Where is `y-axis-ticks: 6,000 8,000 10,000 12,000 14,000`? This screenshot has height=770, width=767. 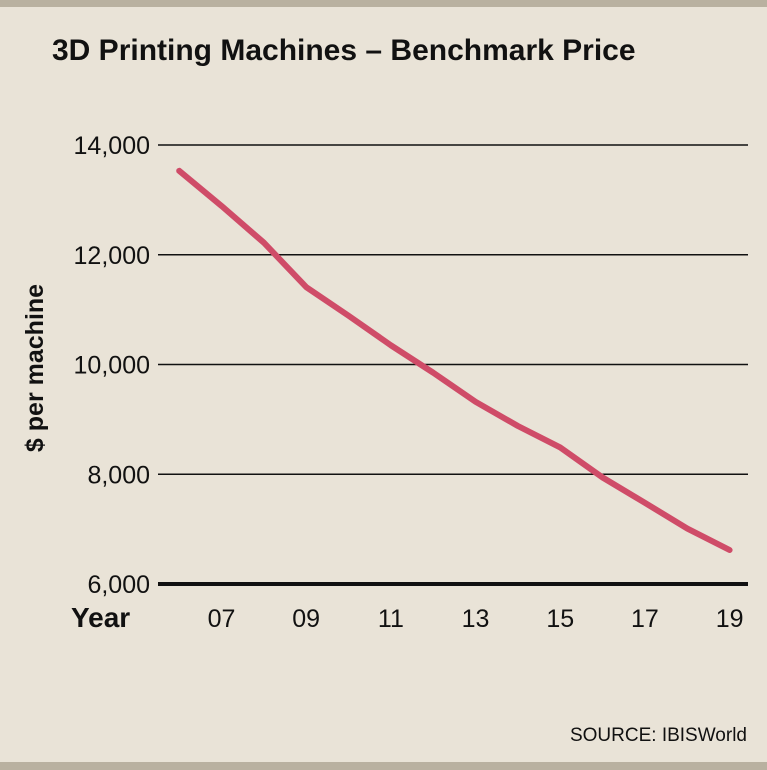
y-axis-ticks: 6,000 8,000 10,000 12,000 14,000 is located at coordinates (112, 365).